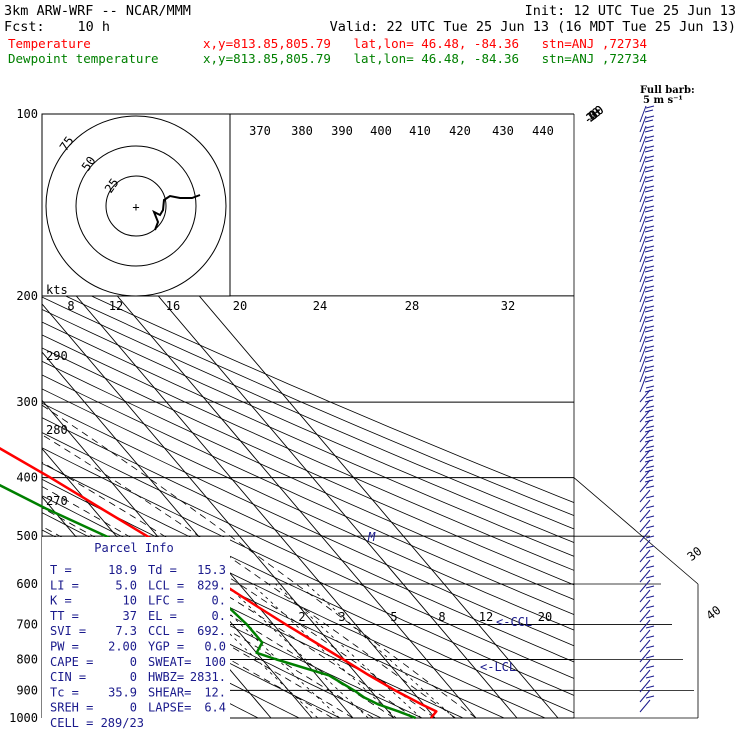 The image size is (740, 740). What do you see at coordinates (71, 708) in the screenshot?
I see `parcel-info-key: SREH =` at bounding box center [71, 708].